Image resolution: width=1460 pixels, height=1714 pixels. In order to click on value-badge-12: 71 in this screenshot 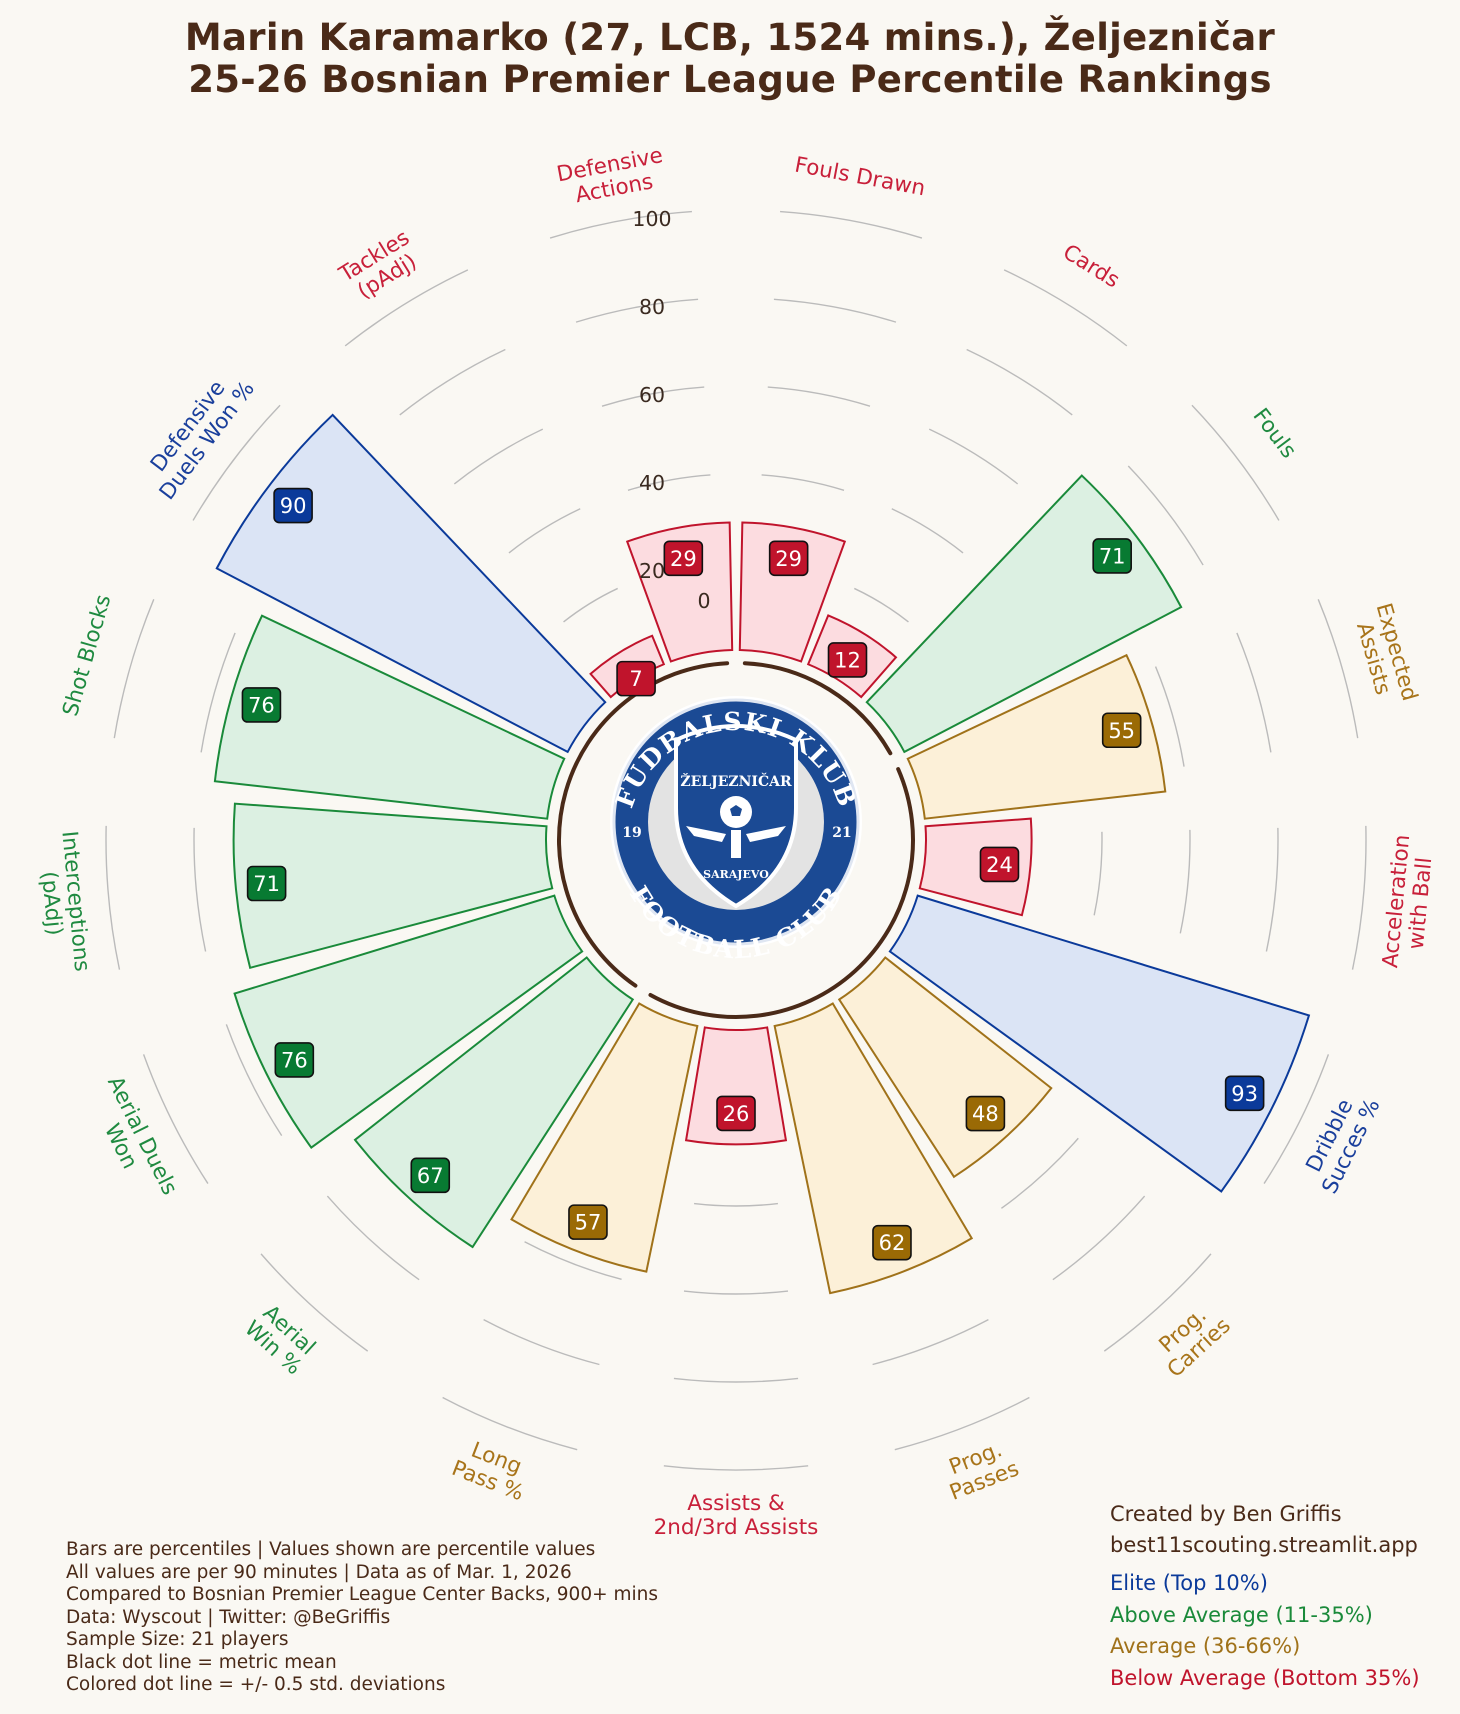, I will do `click(266, 883)`.